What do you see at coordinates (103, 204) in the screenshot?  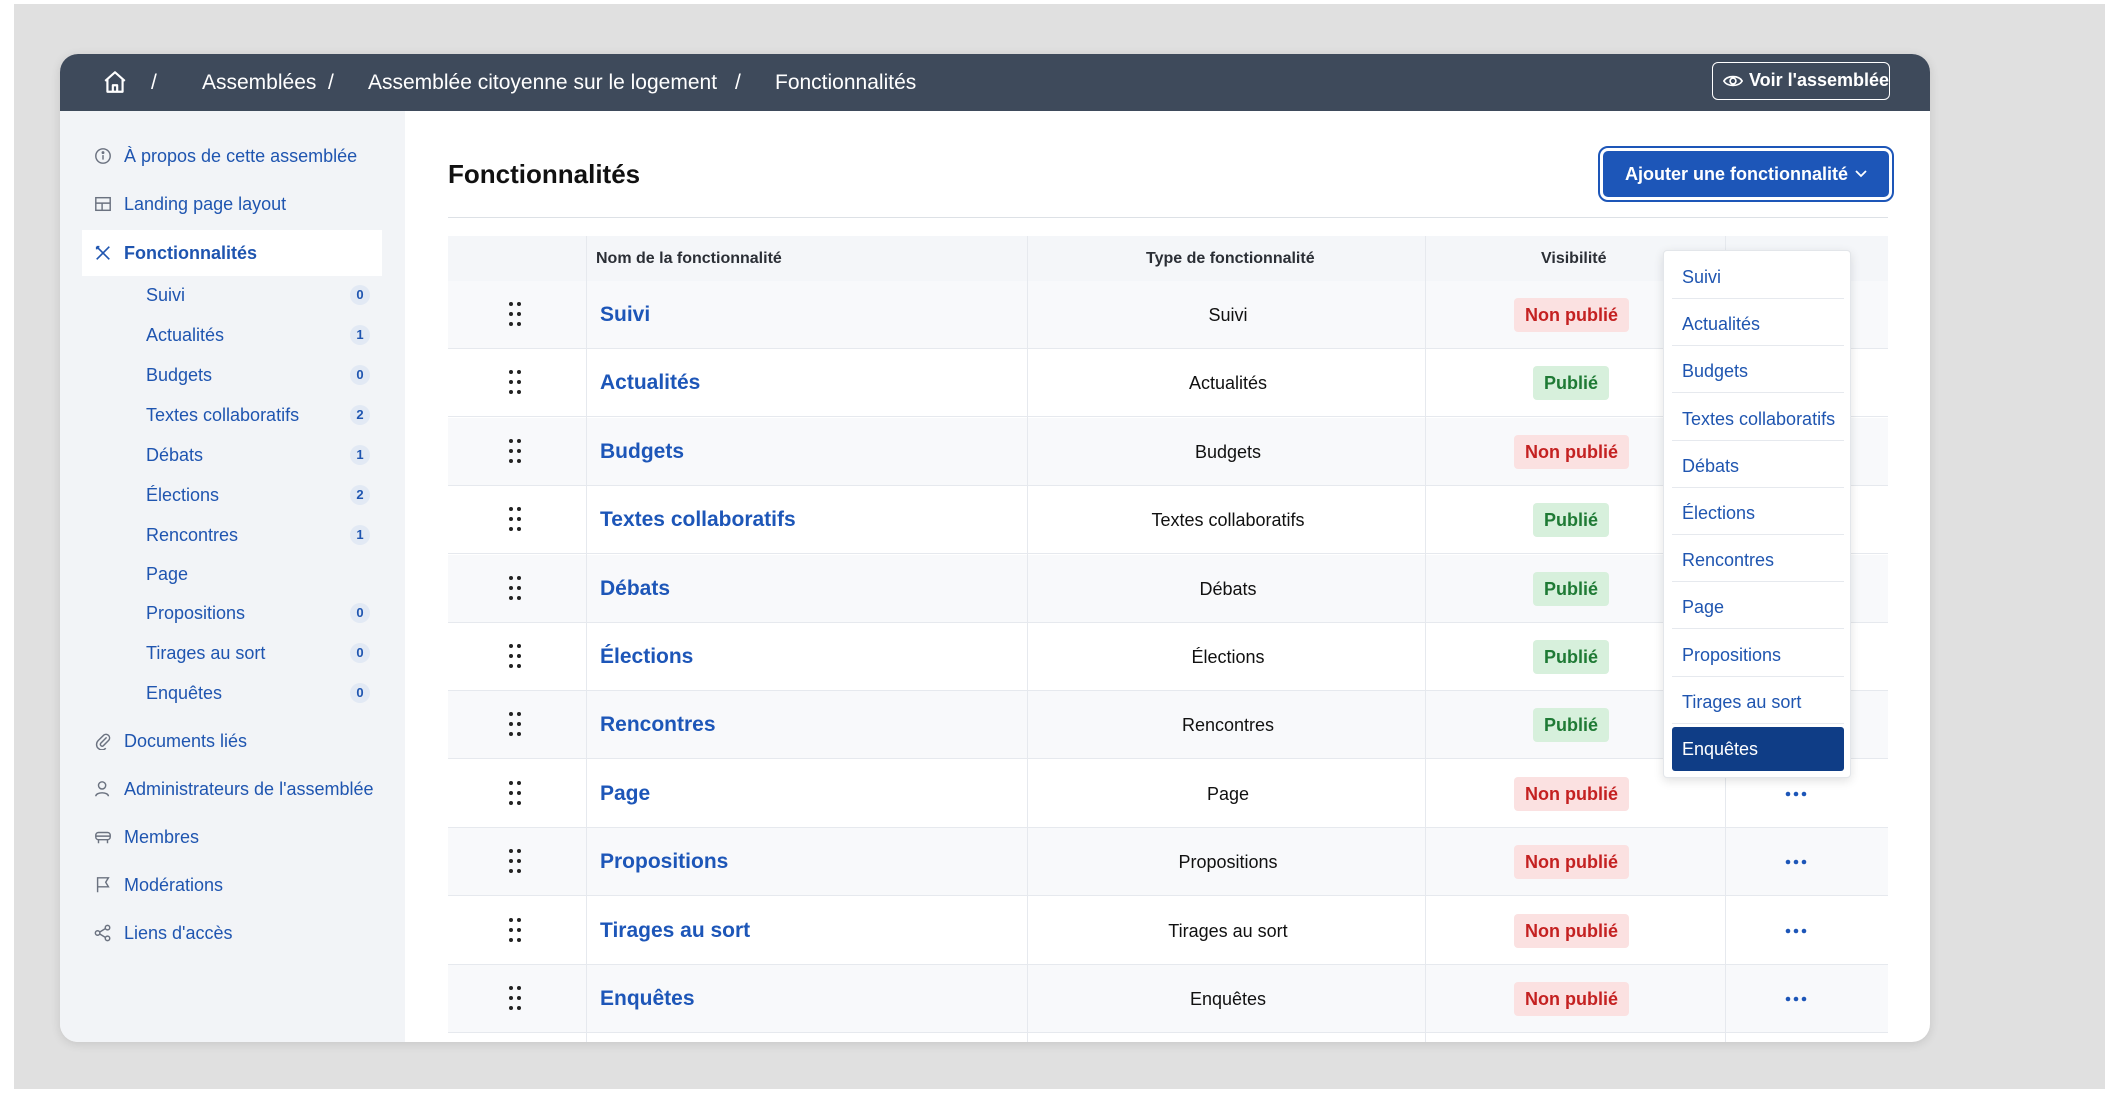 I see `layout-icon` at bounding box center [103, 204].